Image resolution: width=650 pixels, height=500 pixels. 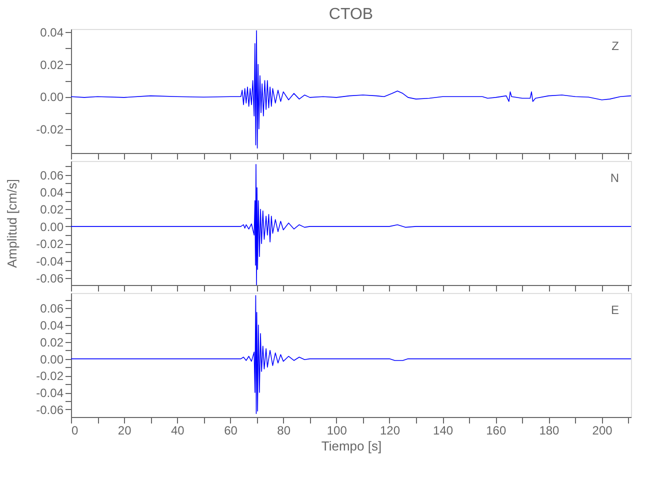 What do you see at coordinates (390, 431) in the screenshot?
I see `x-tick-label: 120` at bounding box center [390, 431].